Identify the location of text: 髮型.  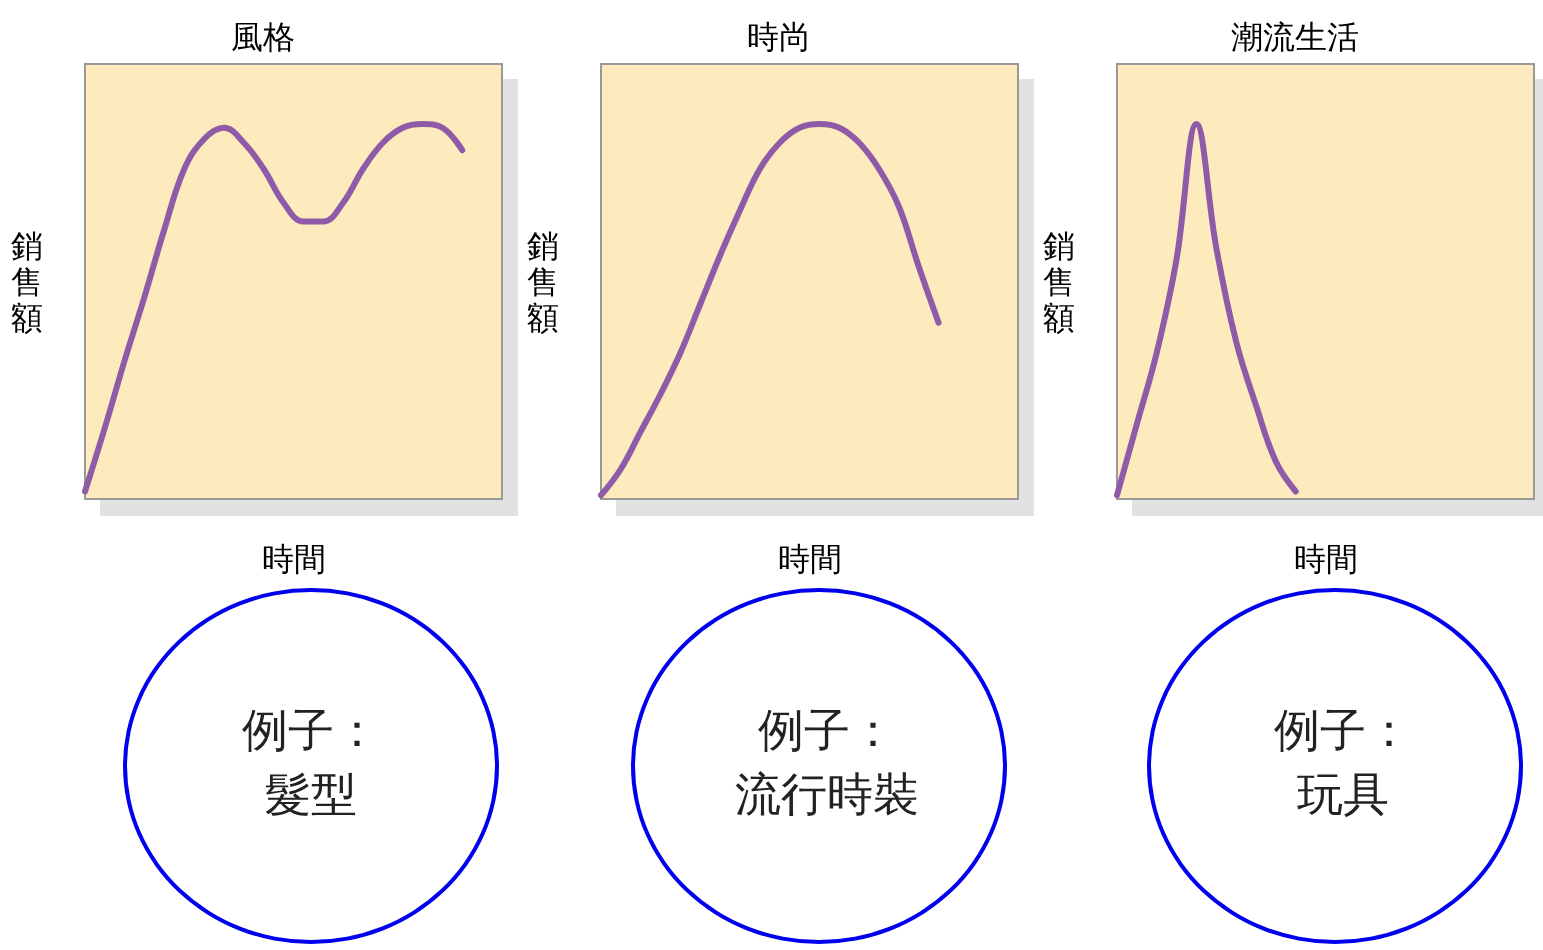
(311, 794).